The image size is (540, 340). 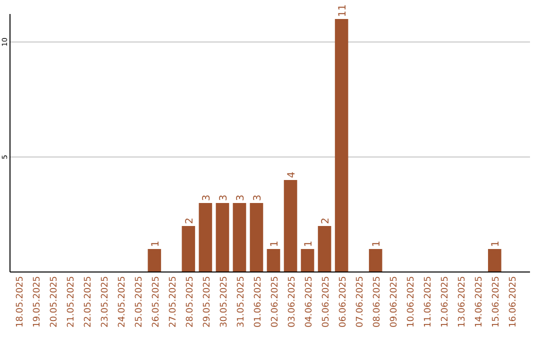 I want to click on x-tick-label: 27.05.2025, so click(x=173, y=302).